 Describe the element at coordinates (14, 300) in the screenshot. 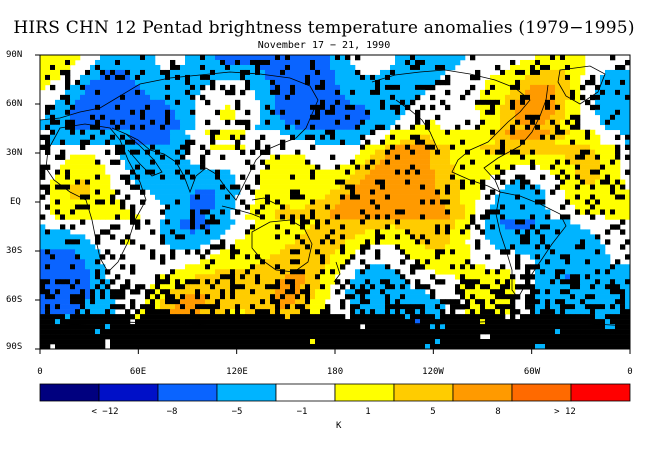

I see `y-tick-label: 60S` at that location.